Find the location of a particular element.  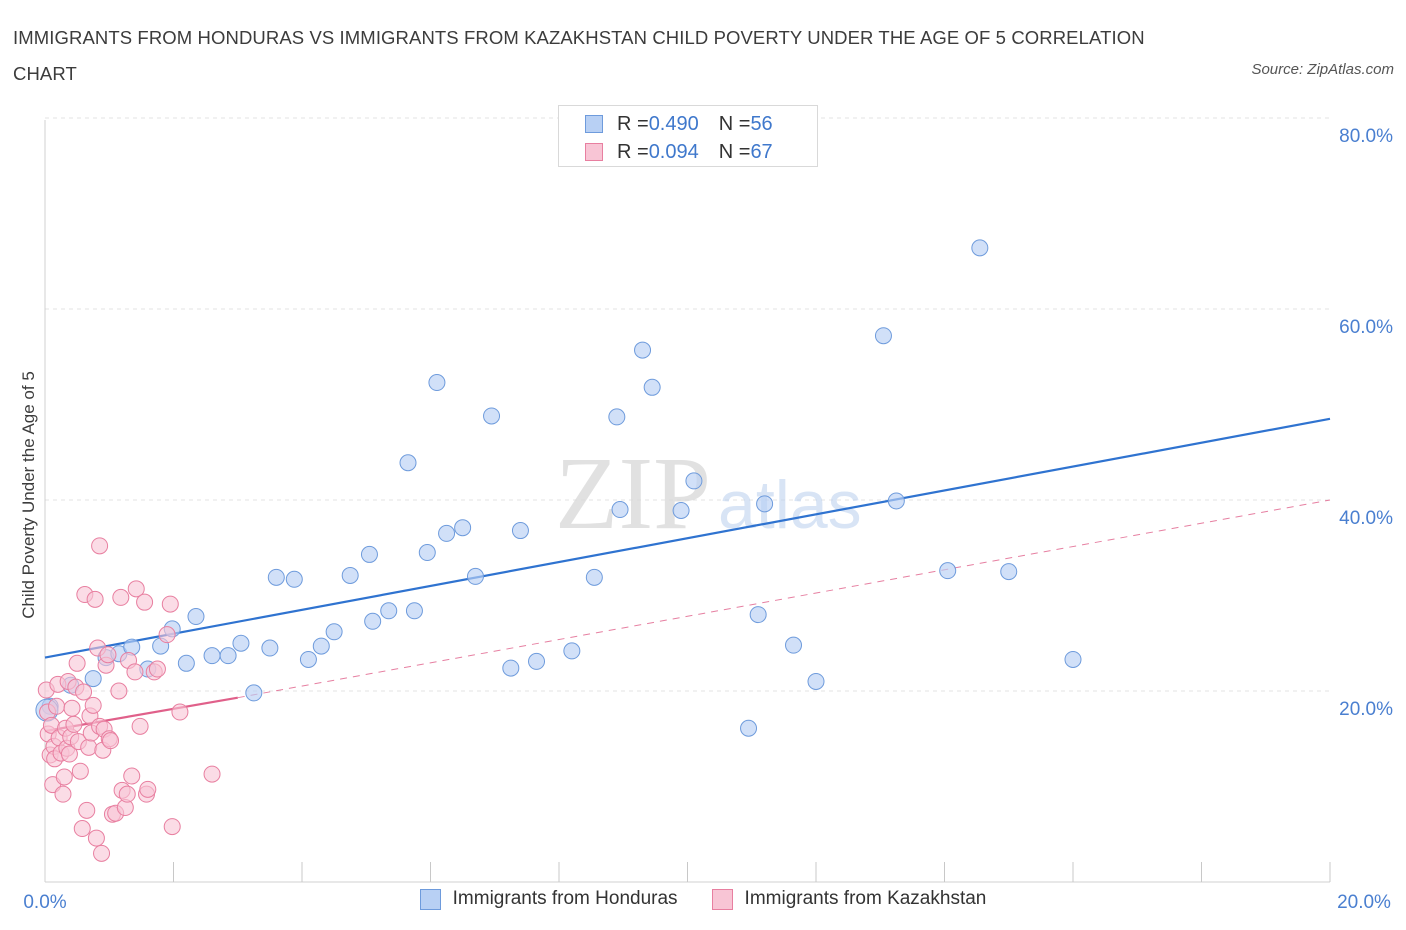

x-tick-label-min: 0.0% is located at coordinates (44, 902).